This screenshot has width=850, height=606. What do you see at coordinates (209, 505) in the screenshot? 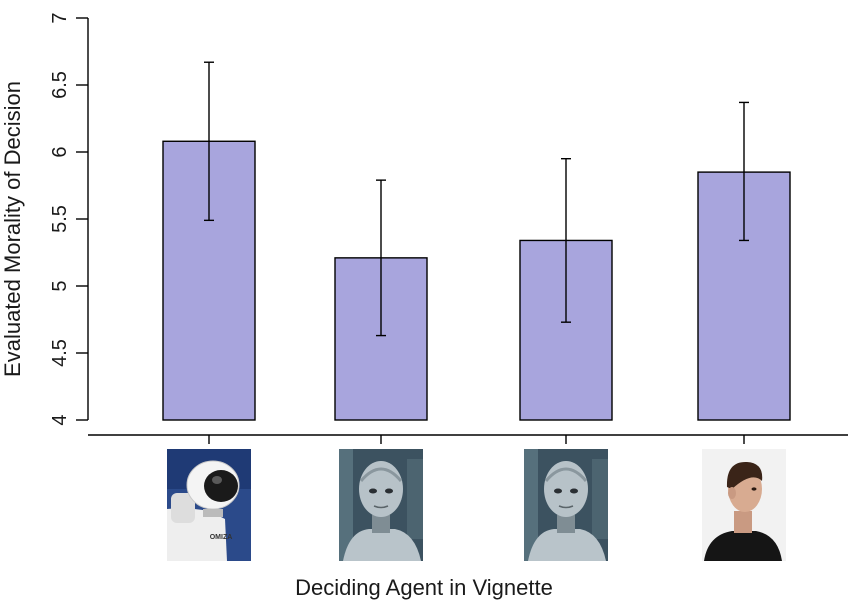
I see `mechanical-robot-icon: OMIZA` at bounding box center [209, 505].